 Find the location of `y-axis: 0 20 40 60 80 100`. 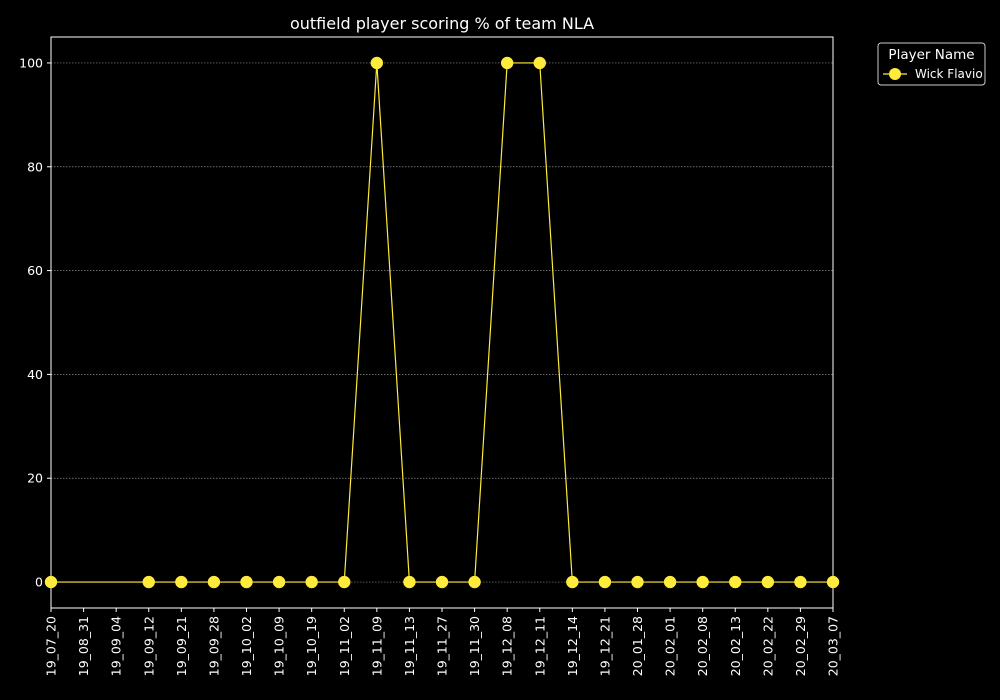

y-axis: 0 20 40 60 80 100 is located at coordinates (35, 322).